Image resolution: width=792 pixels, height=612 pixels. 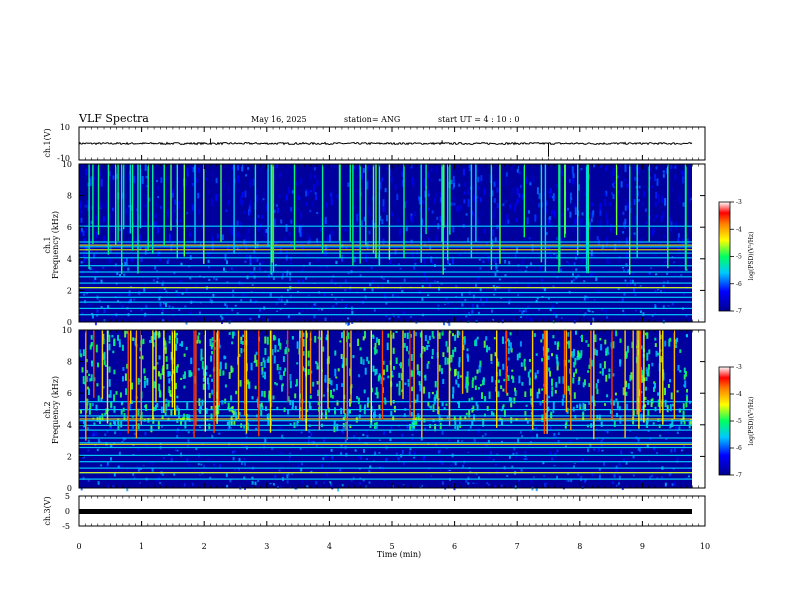 I want to click on narrowband-line, so click(x=385, y=455).